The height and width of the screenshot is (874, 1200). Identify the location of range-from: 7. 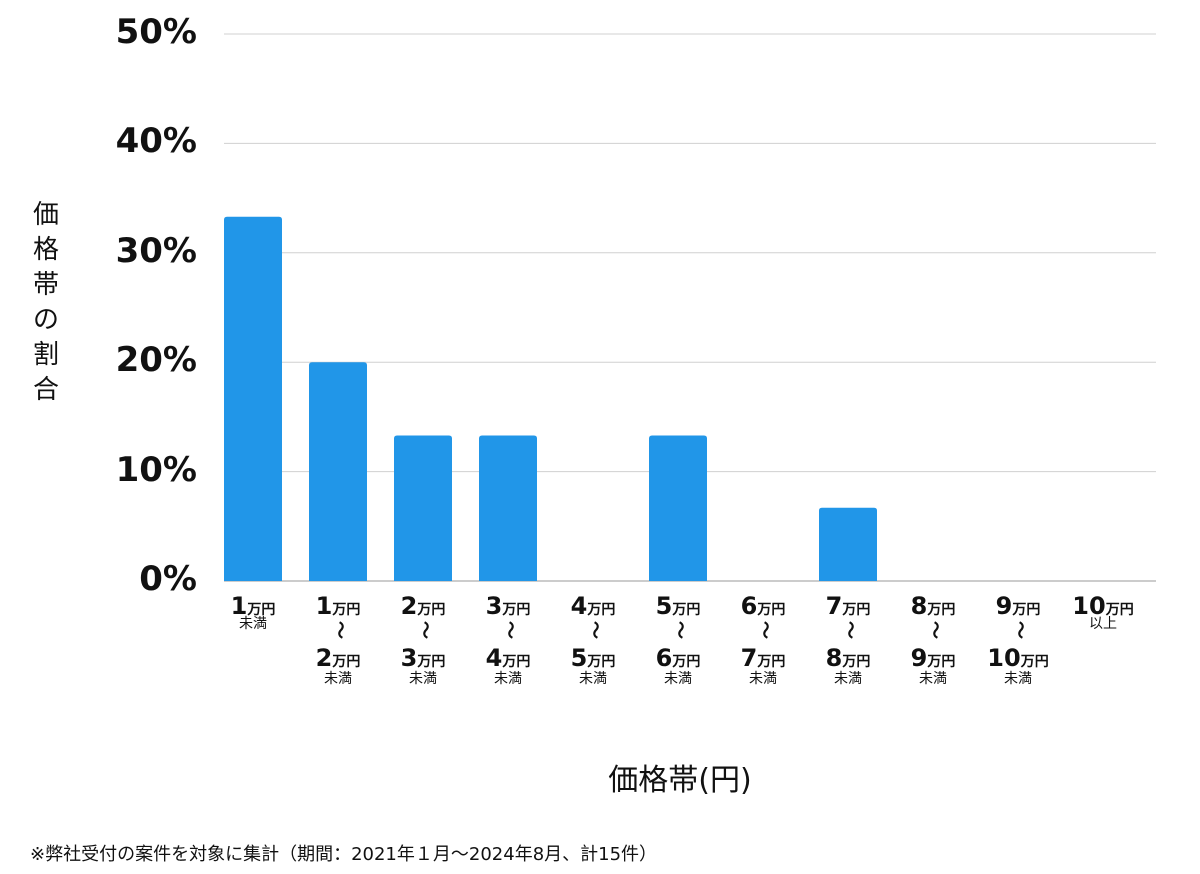
(834, 606).